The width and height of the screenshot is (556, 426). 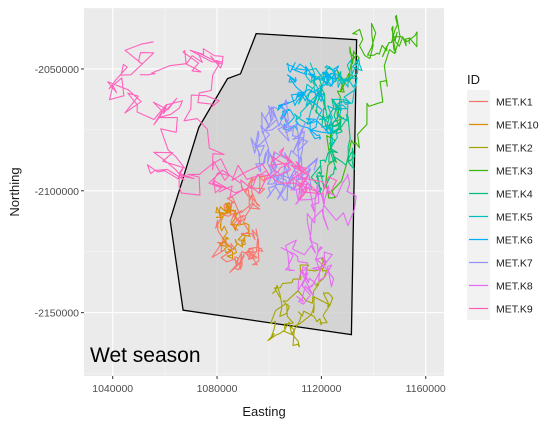 What do you see at coordinates (426, 389) in the screenshot?
I see `x-tick-label: 1160000` at bounding box center [426, 389].